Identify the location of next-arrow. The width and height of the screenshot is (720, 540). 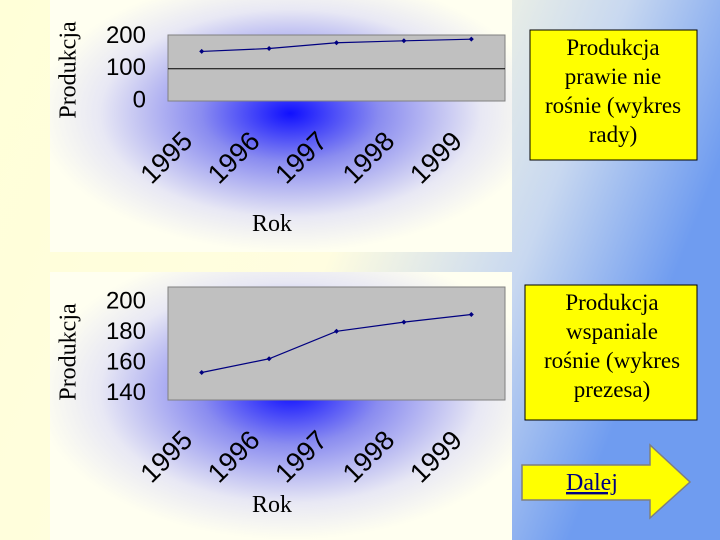
(606, 481).